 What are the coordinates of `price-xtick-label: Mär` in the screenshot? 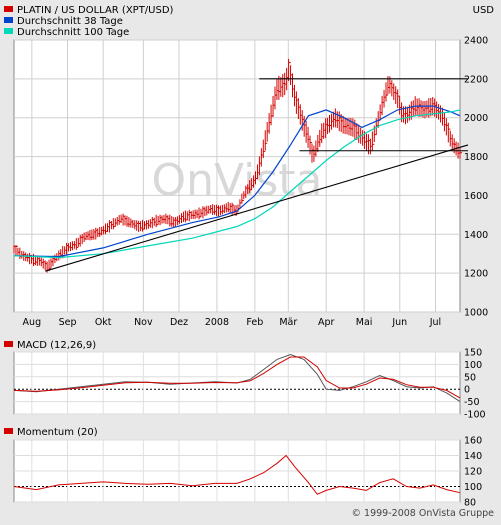 It's located at (288, 322).